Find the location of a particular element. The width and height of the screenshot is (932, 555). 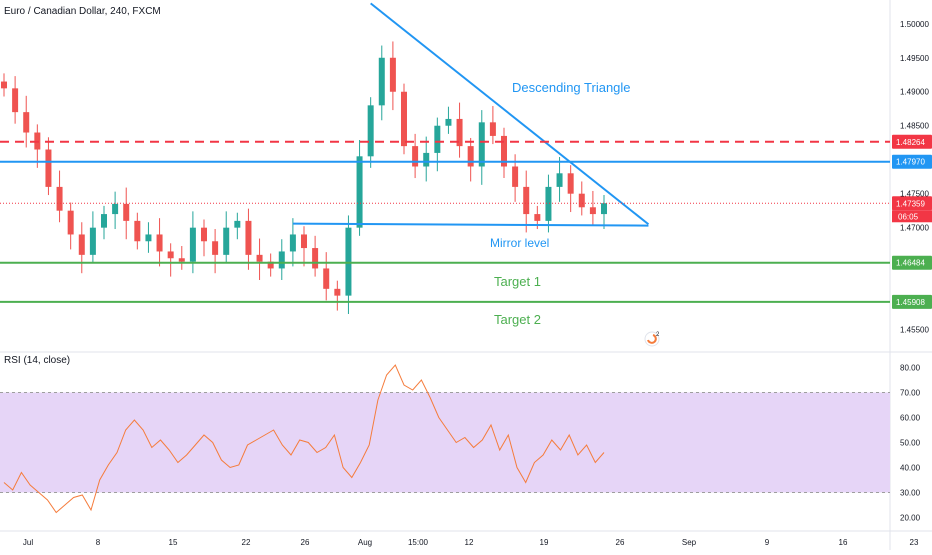

time-tick-label: 9 is located at coordinates (767, 542).